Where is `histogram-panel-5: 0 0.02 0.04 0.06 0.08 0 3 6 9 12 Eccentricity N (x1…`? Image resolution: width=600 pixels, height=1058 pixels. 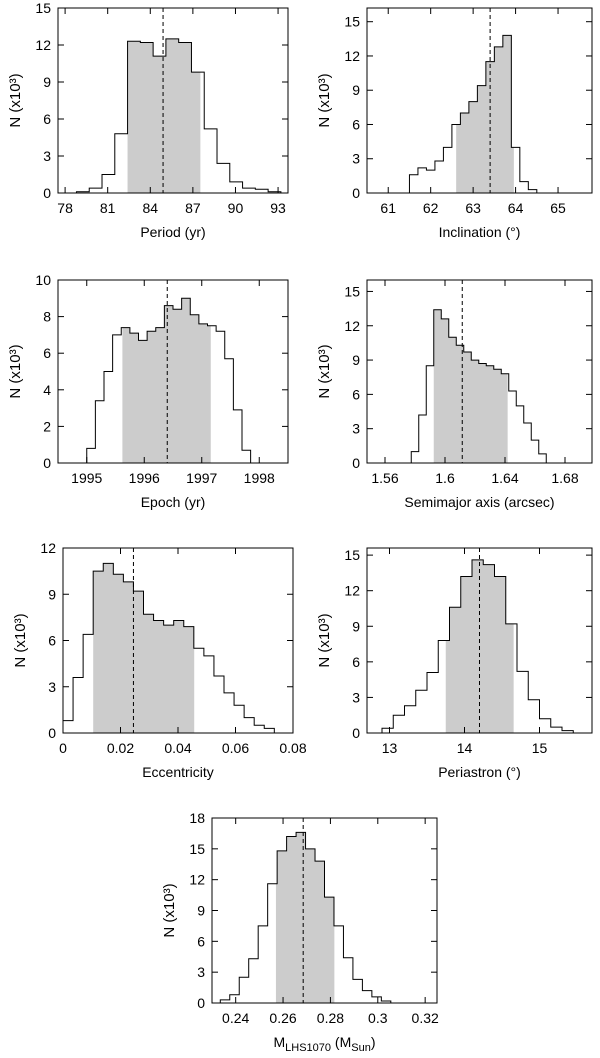 histogram-panel-5: 0 0.02 0.04 0.06 0.08 0 3 6 9 12 Eccentricity N (x1… is located at coordinates (159, 660).